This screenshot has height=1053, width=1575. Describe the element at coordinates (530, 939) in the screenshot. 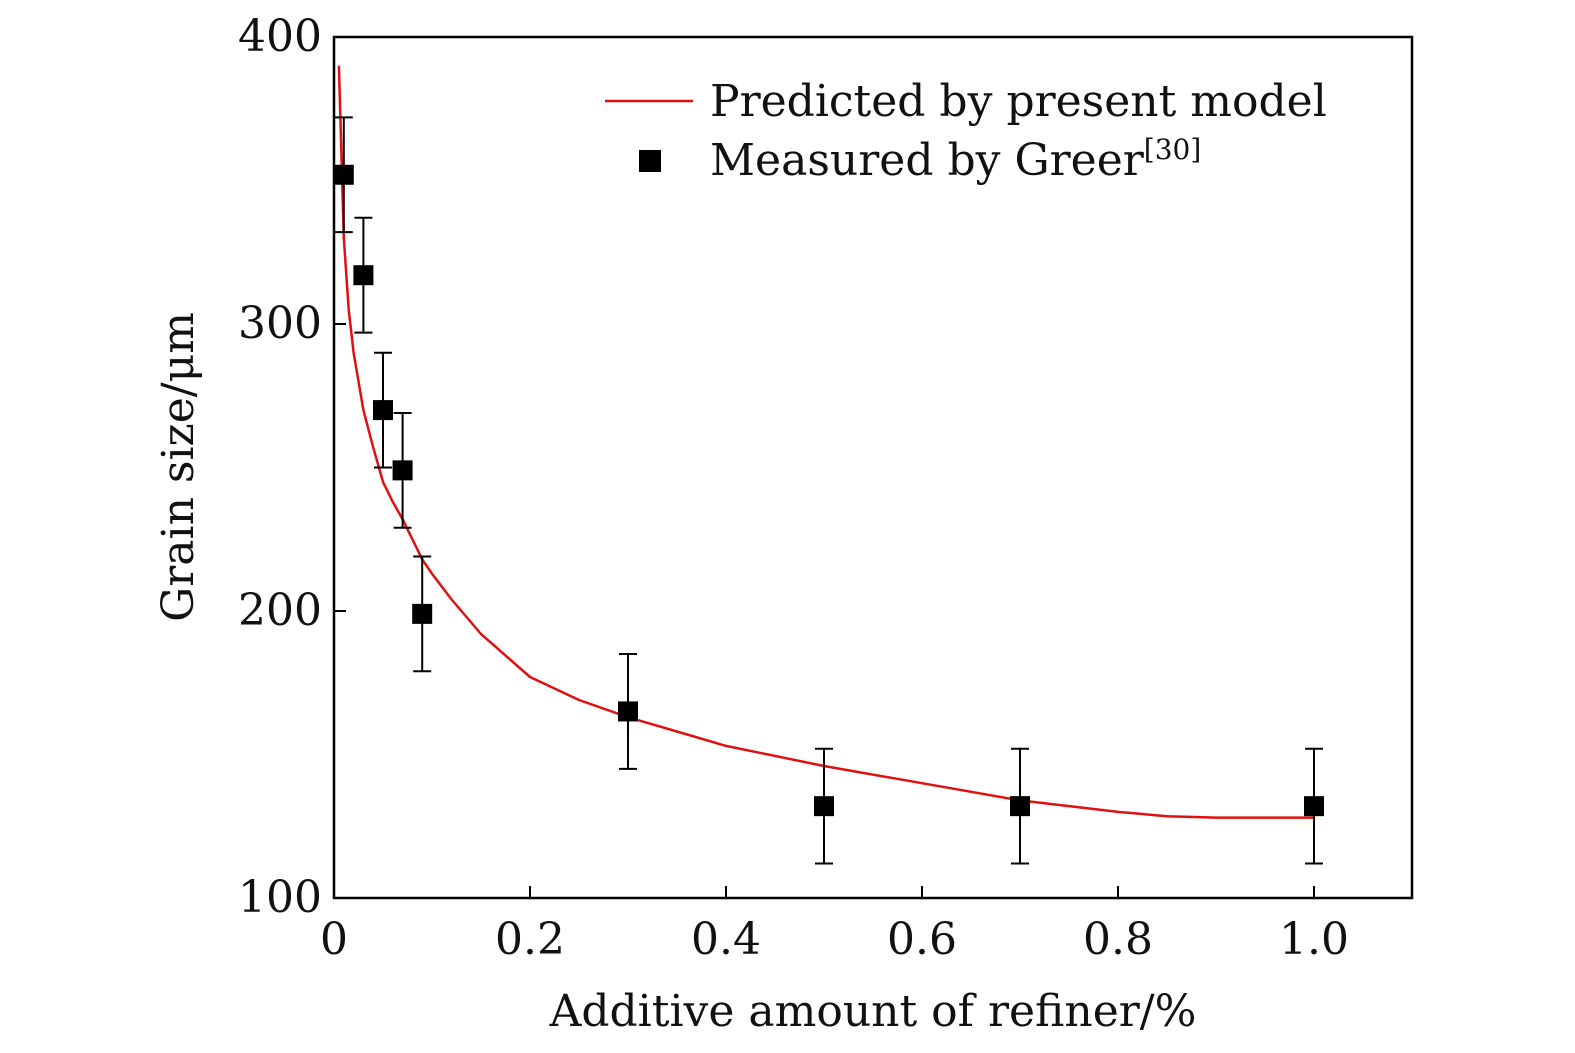

I see `x-tick-label: 0.2` at that location.